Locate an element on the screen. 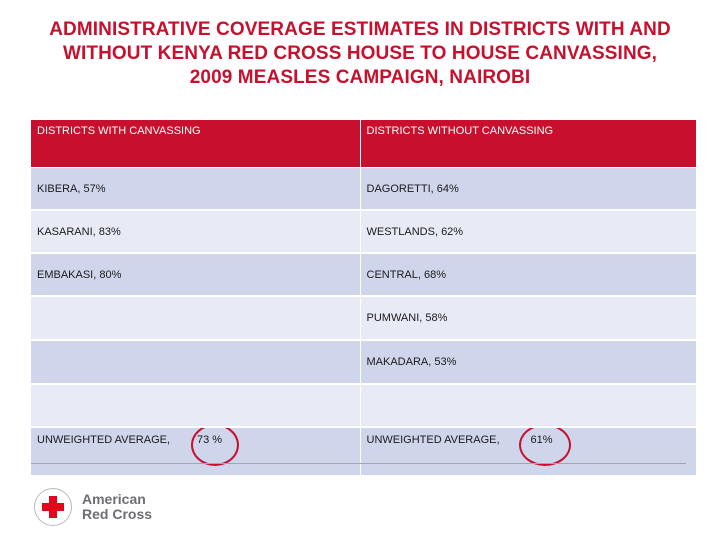  average-label-without: UNWEIGHTED AVERAGE, is located at coordinates (433, 440).